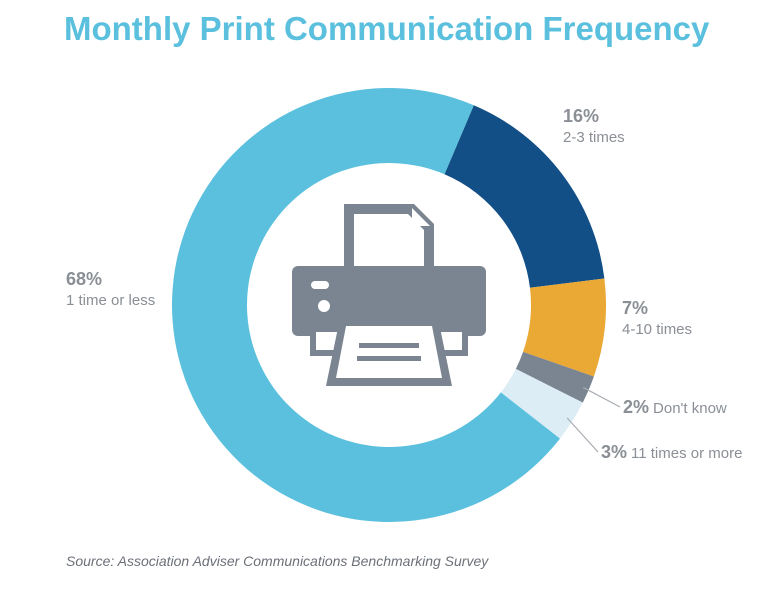 The height and width of the screenshot is (592, 778). What do you see at coordinates (657, 319) in the screenshot?
I see `slice-label-4-10-times: 7% 4-10 times` at bounding box center [657, 319].